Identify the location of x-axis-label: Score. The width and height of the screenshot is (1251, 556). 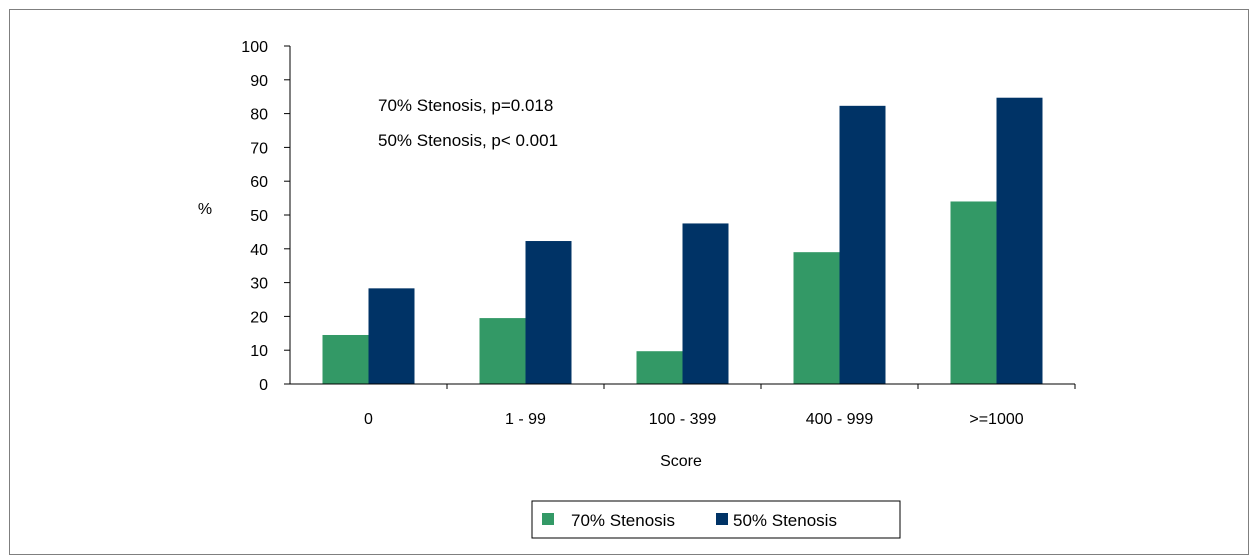
(681, 461).